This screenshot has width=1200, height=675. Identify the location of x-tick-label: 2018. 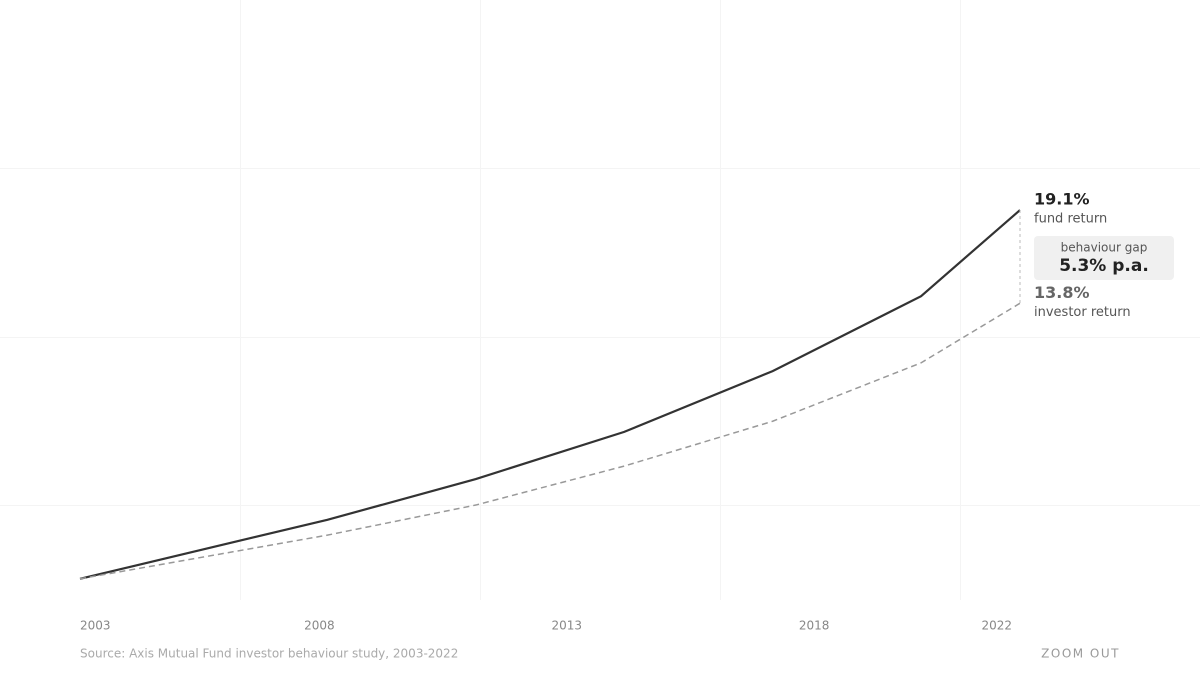
(814, 626).